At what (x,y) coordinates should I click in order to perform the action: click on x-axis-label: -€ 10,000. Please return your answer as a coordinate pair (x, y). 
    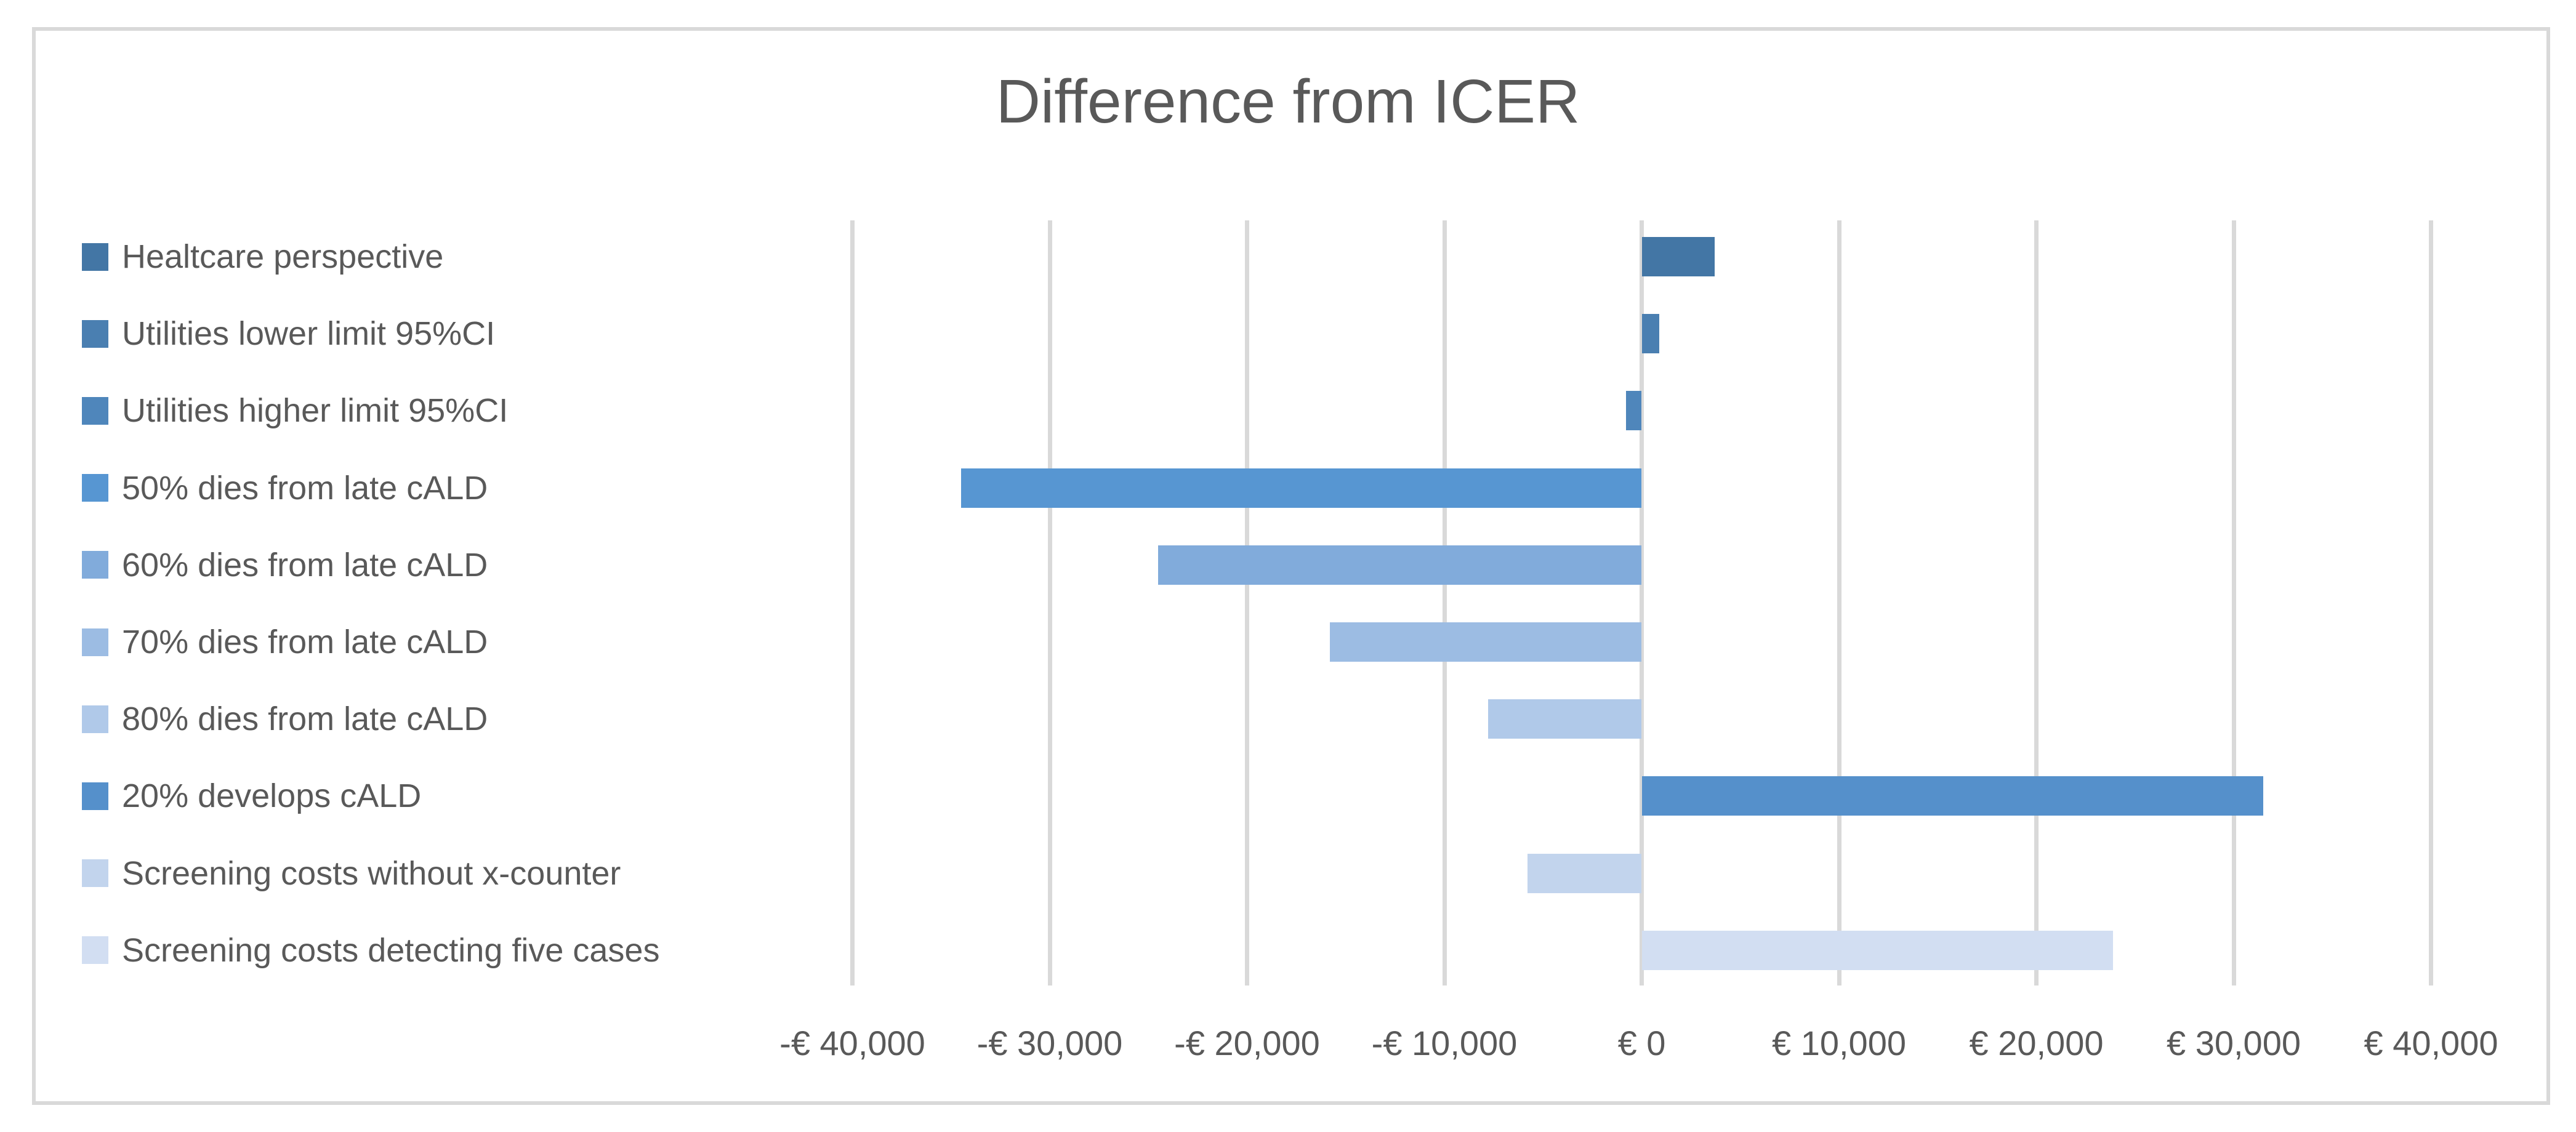
    Looking at the image, I should click on (1444, 1043).